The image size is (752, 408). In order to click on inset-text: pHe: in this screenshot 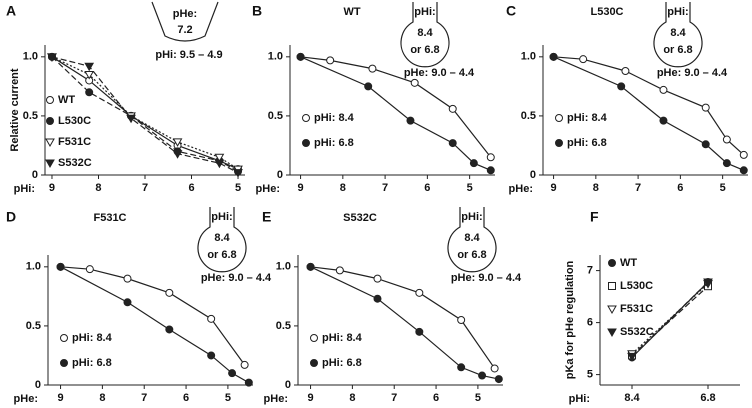, I will do `click(185, 14)`.